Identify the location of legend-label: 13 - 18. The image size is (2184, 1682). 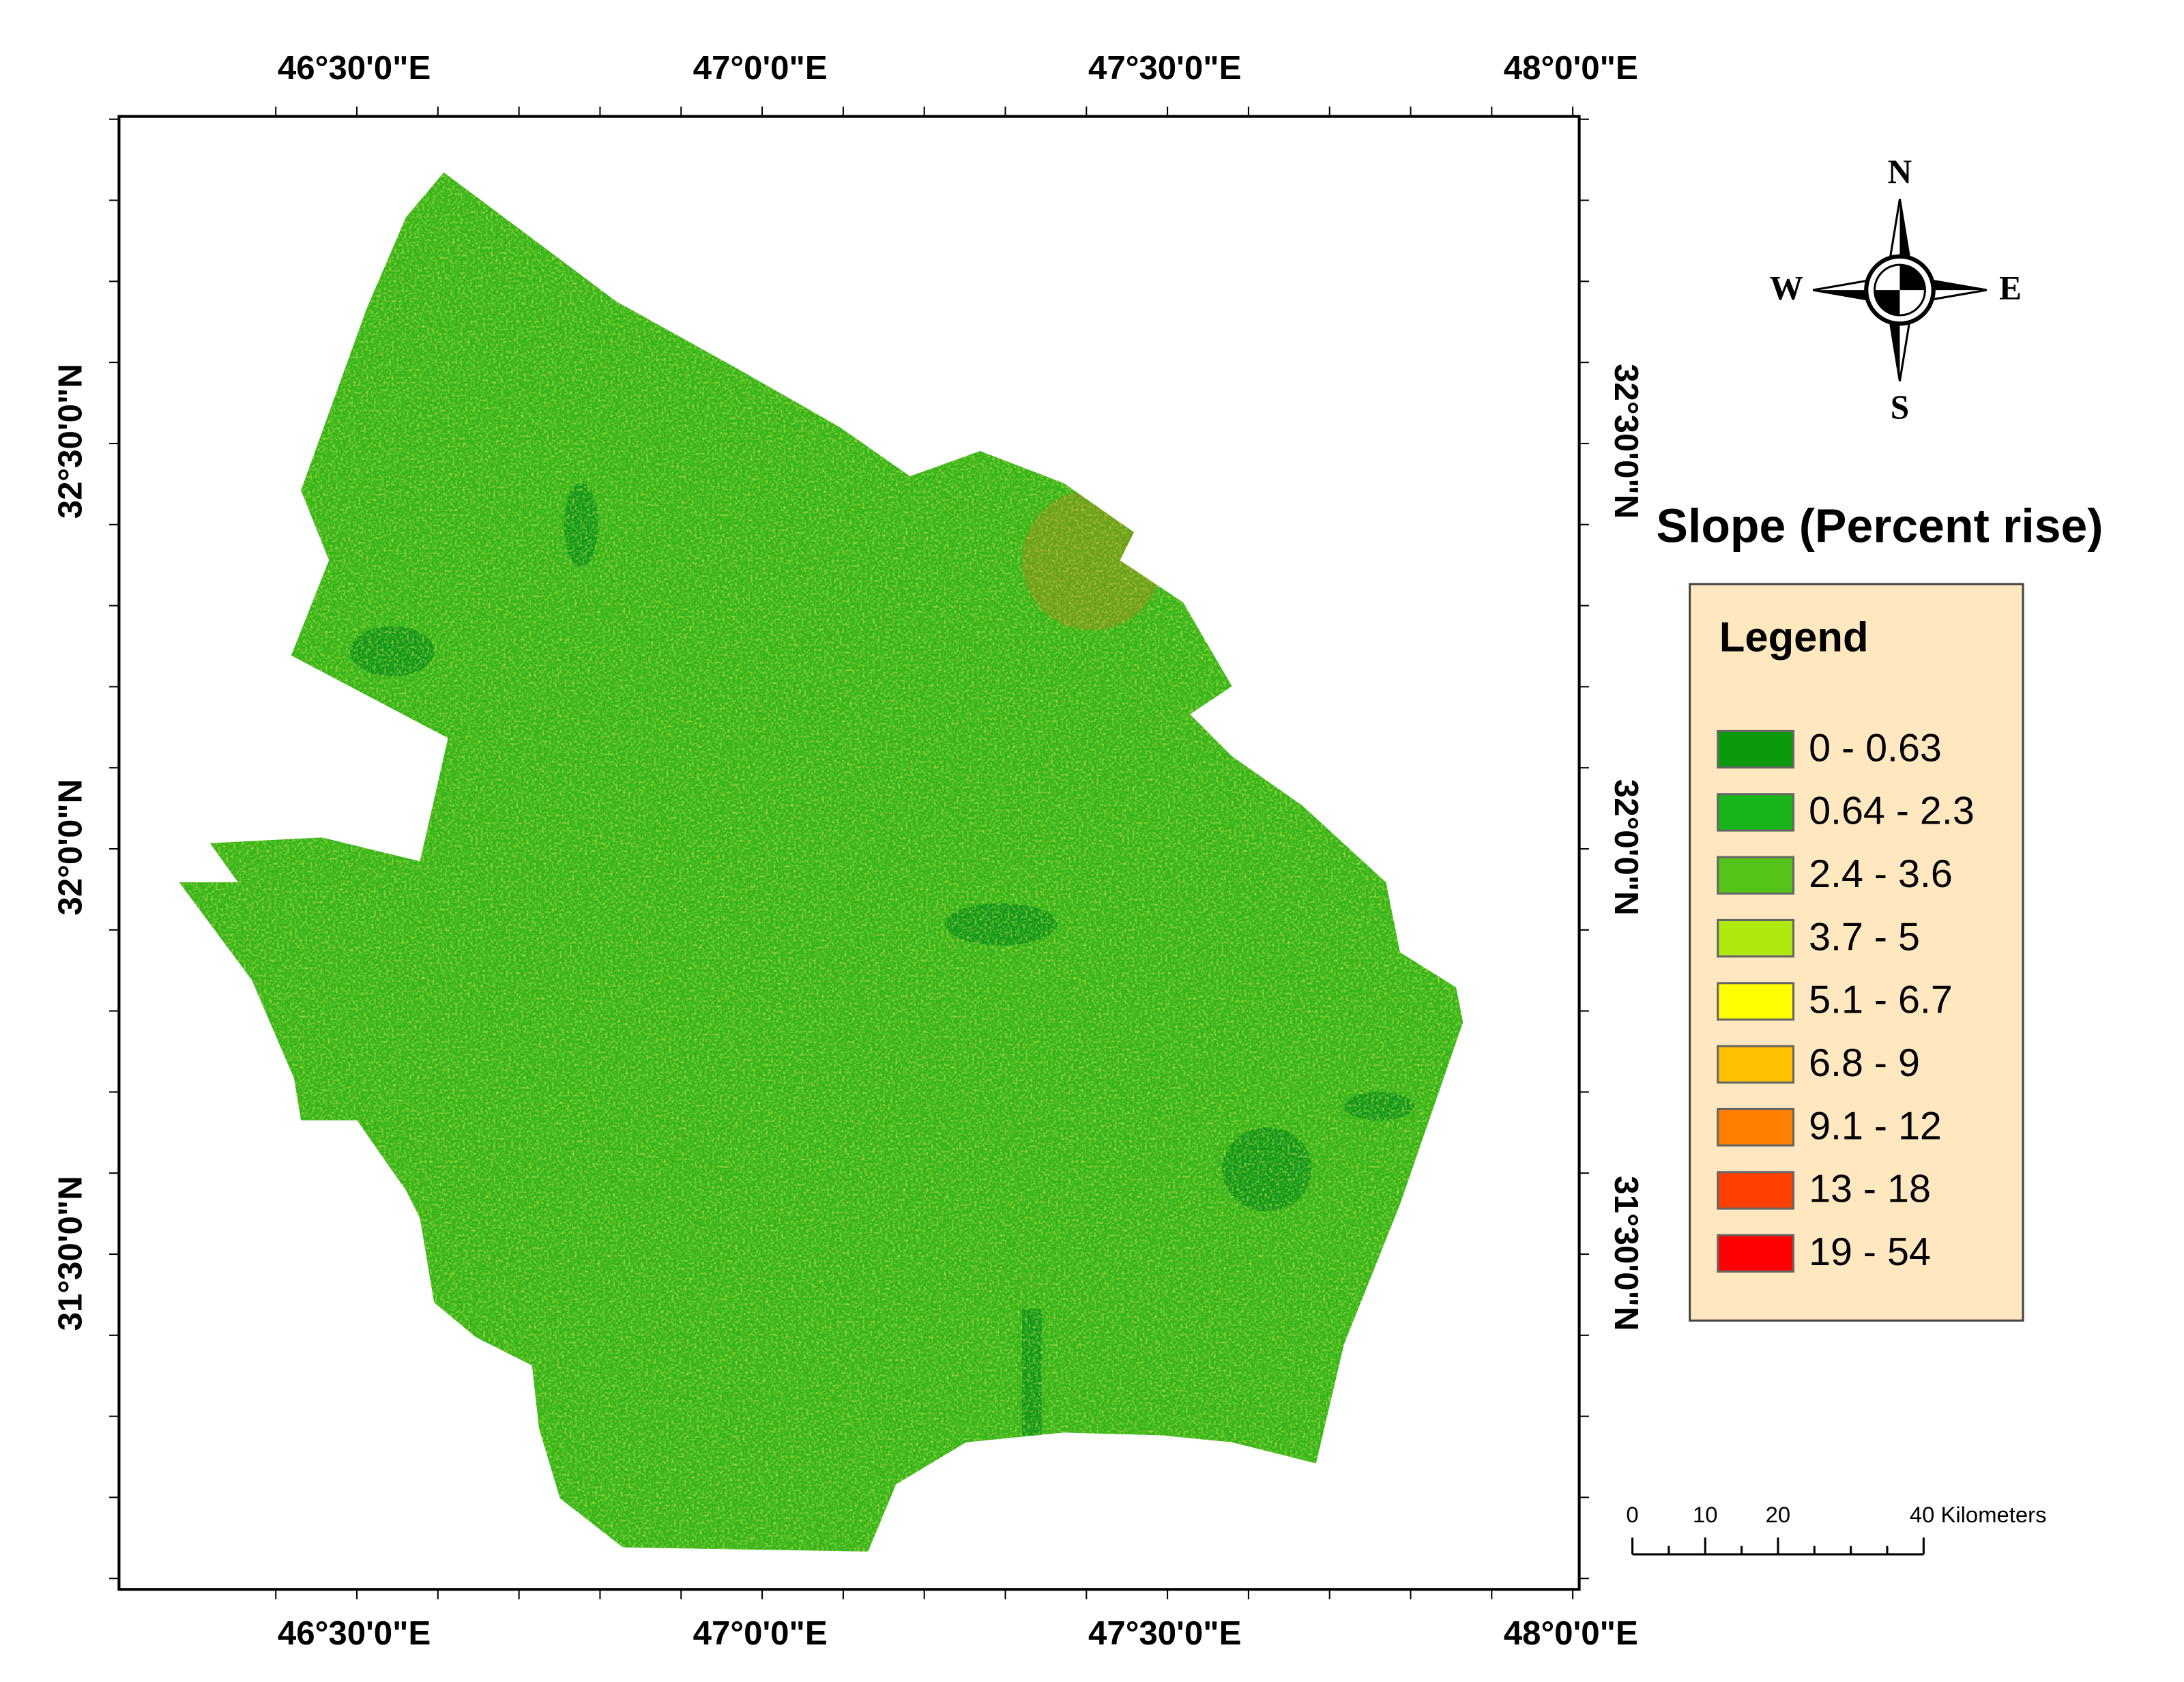
(1870, 1189).